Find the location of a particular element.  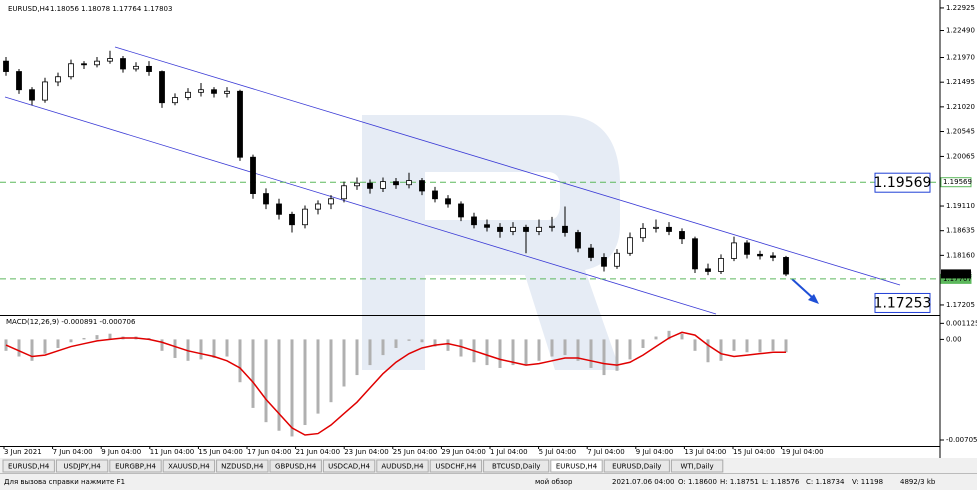

tab-label: BTCUSD,Daily is located at coordinates (516, 467).